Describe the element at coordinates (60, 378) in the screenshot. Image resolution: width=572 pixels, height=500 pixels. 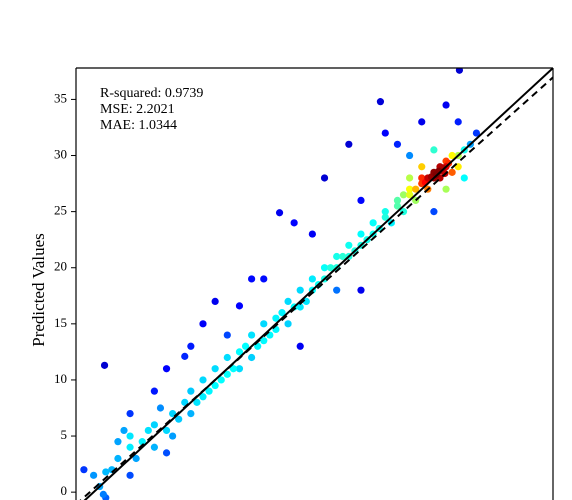
I see `y-tick-label: 10` at that location.